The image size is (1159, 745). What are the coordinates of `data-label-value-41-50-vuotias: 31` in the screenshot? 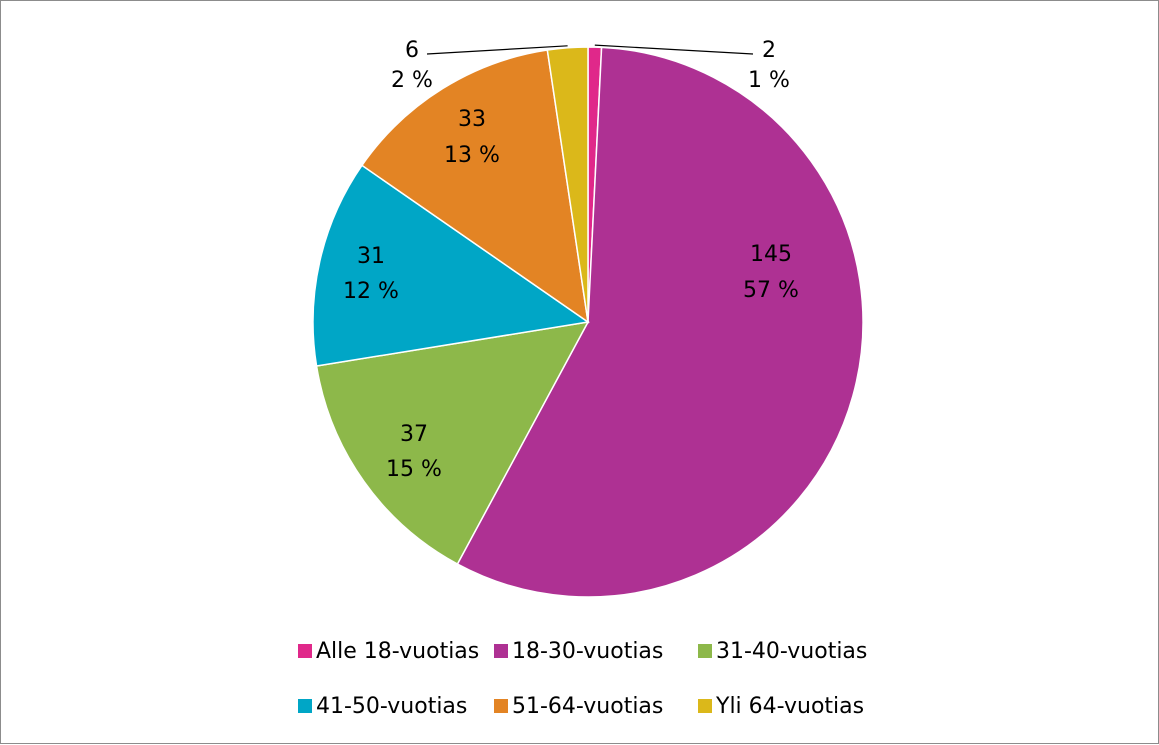 It's located at (371, 256).